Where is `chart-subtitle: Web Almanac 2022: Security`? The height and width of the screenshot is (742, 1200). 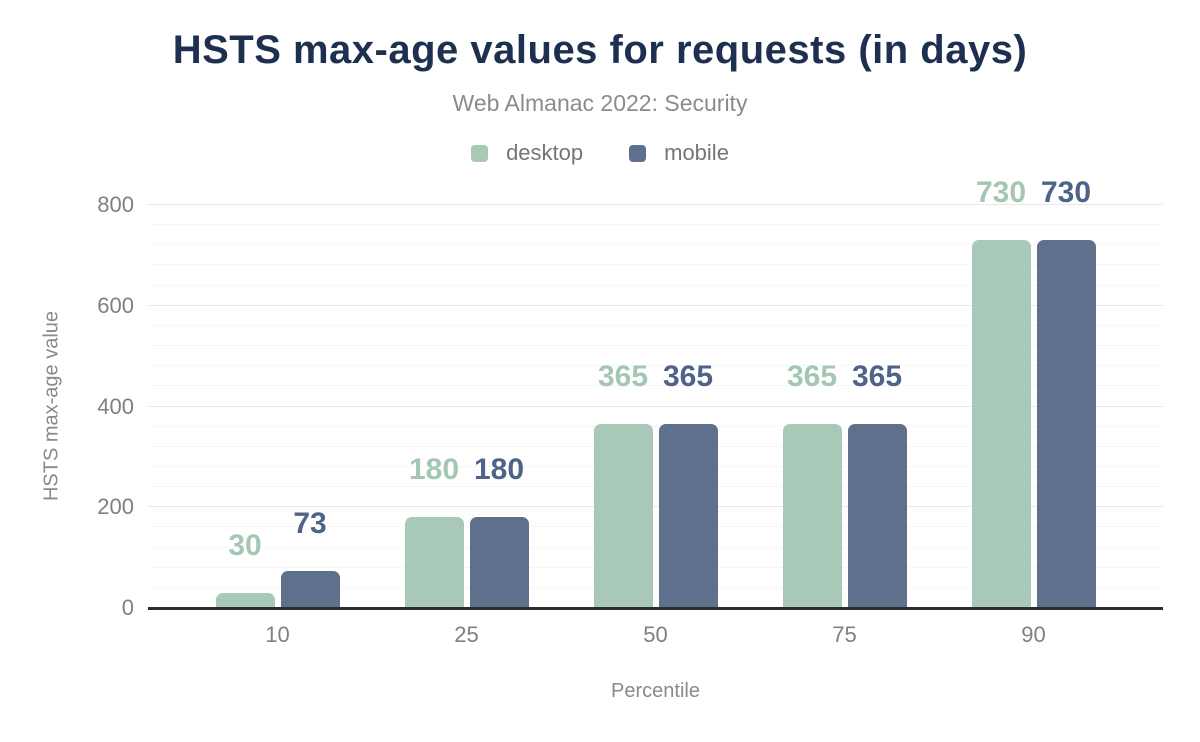
chart-subtitle: Web Almanac 2022: Security is located at coordinates (600, 103).